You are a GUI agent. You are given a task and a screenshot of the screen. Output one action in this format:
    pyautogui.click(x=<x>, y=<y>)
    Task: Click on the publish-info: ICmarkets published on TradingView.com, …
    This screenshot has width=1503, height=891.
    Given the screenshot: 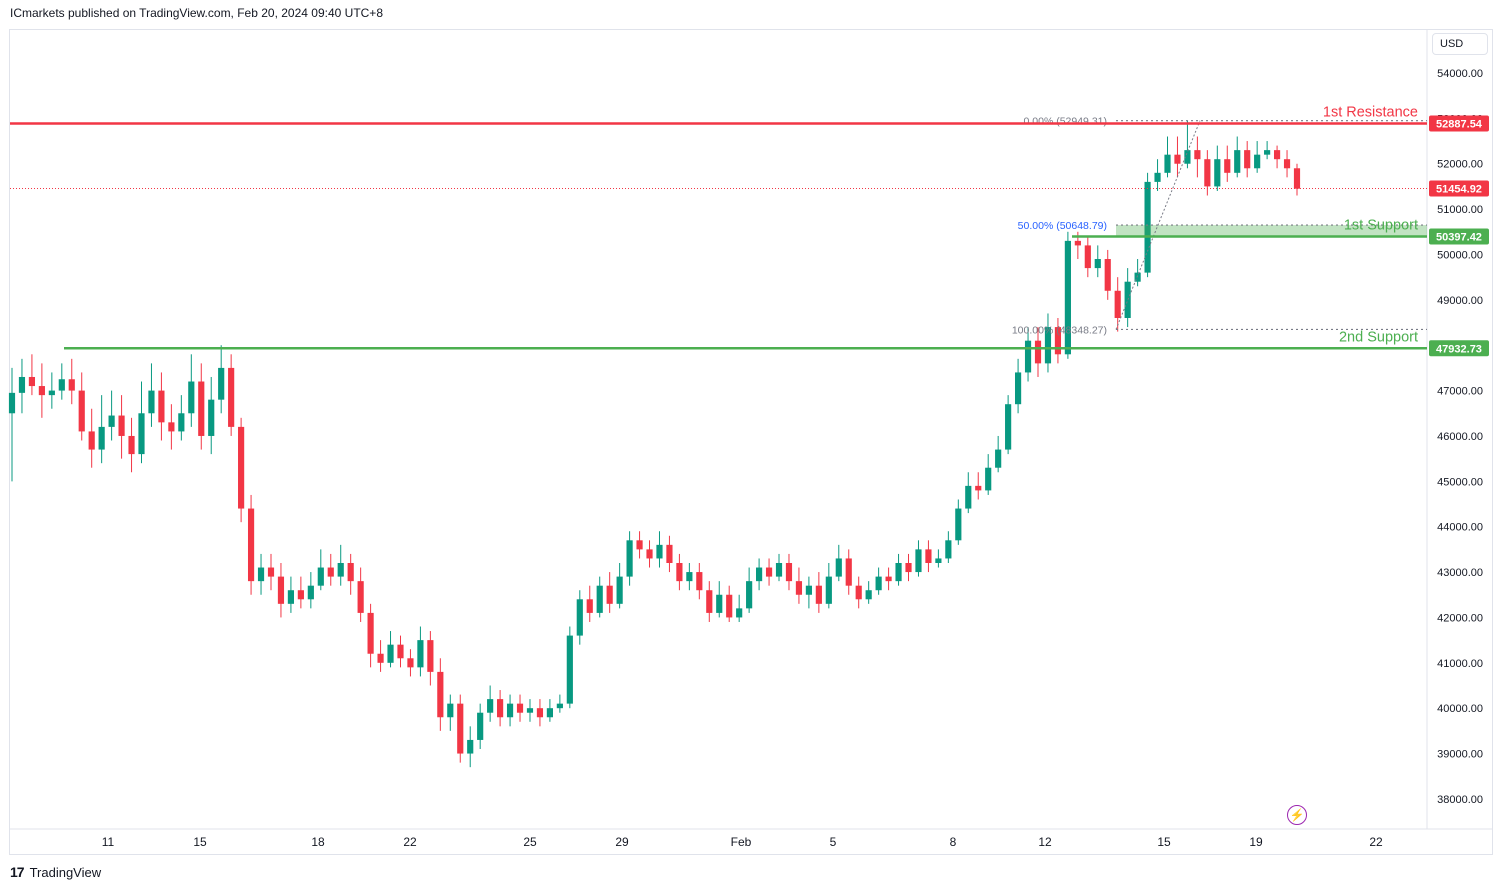 What is the action you would take?
    pyautogui.click(x=196, y=13)
    